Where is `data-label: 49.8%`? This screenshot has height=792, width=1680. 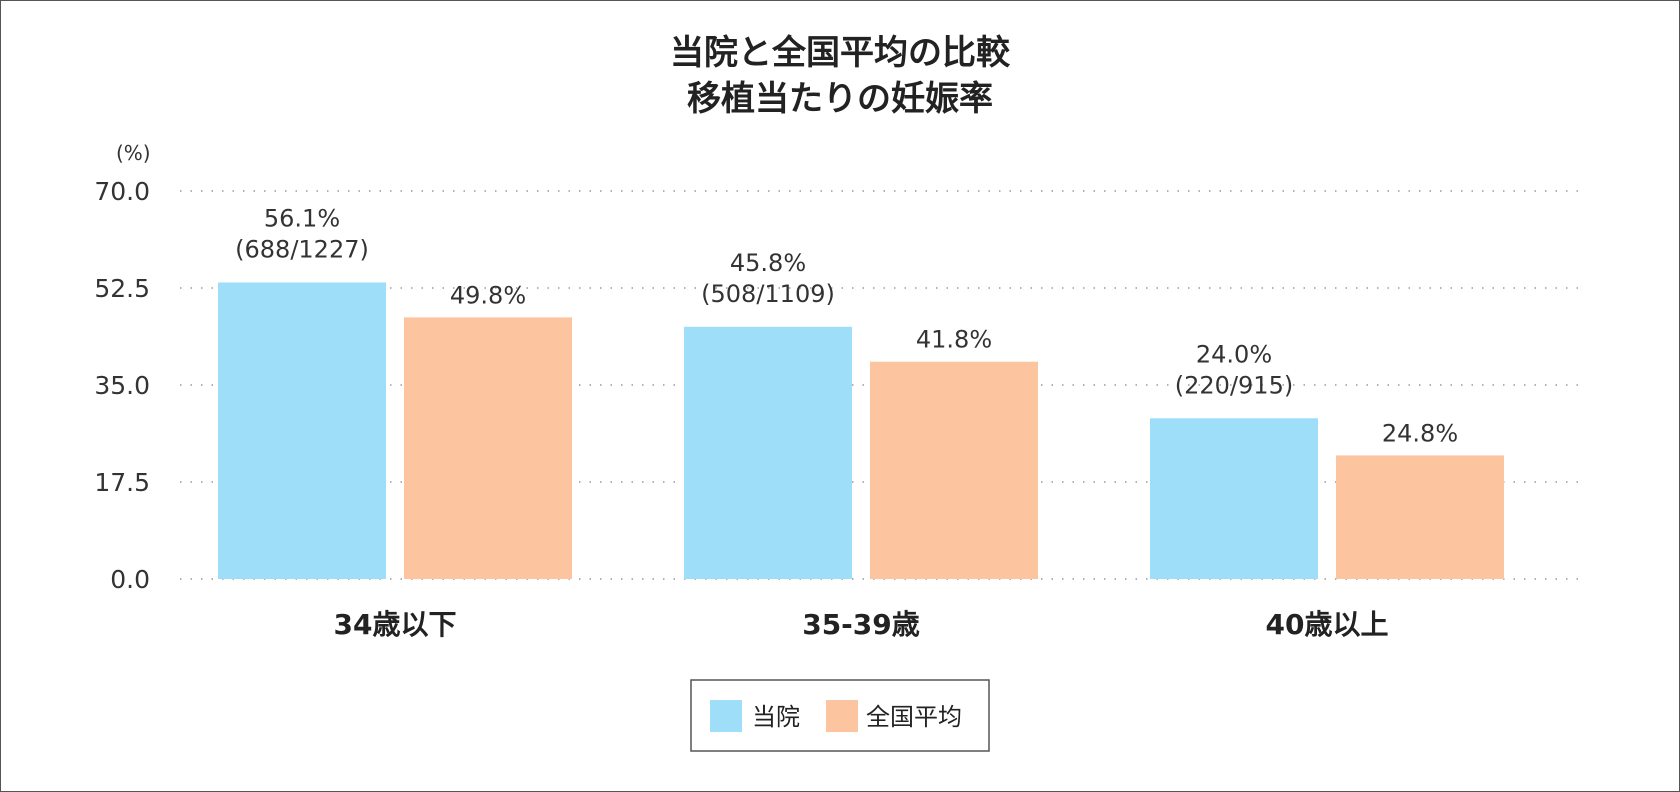
data-label: 49.8% is located at coordinates (488, 295).